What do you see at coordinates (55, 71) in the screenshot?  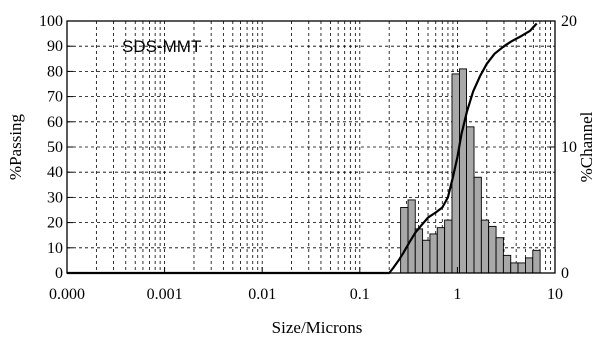 I see `left-tick-label: 80` at bounding box center [55, 71].